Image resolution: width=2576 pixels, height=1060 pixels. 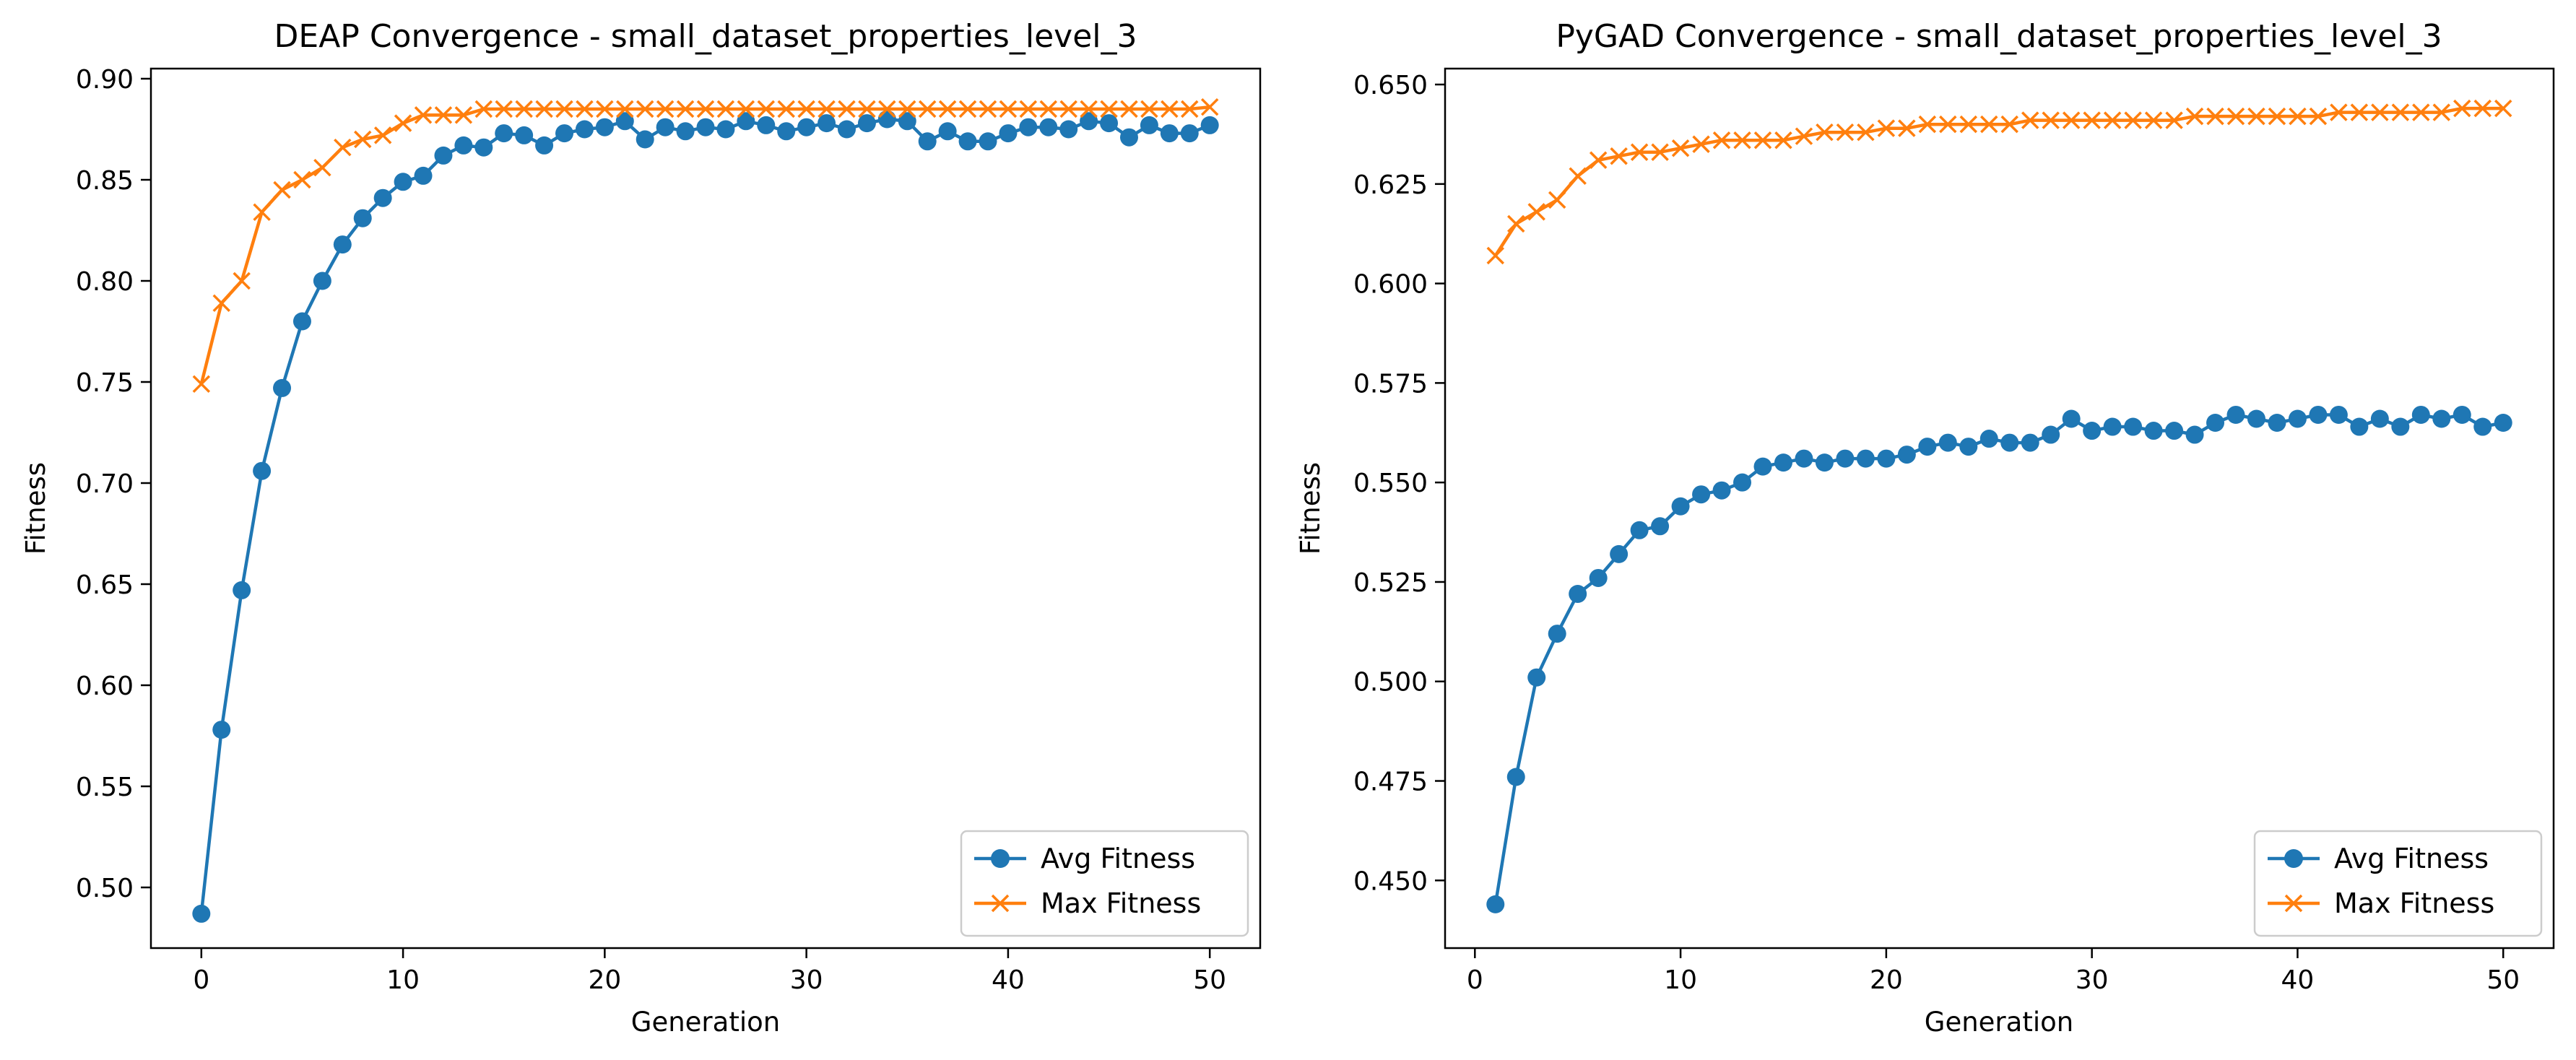 I want to click on deap-y-tick-label: 0.55, so click(x=105, y=787).